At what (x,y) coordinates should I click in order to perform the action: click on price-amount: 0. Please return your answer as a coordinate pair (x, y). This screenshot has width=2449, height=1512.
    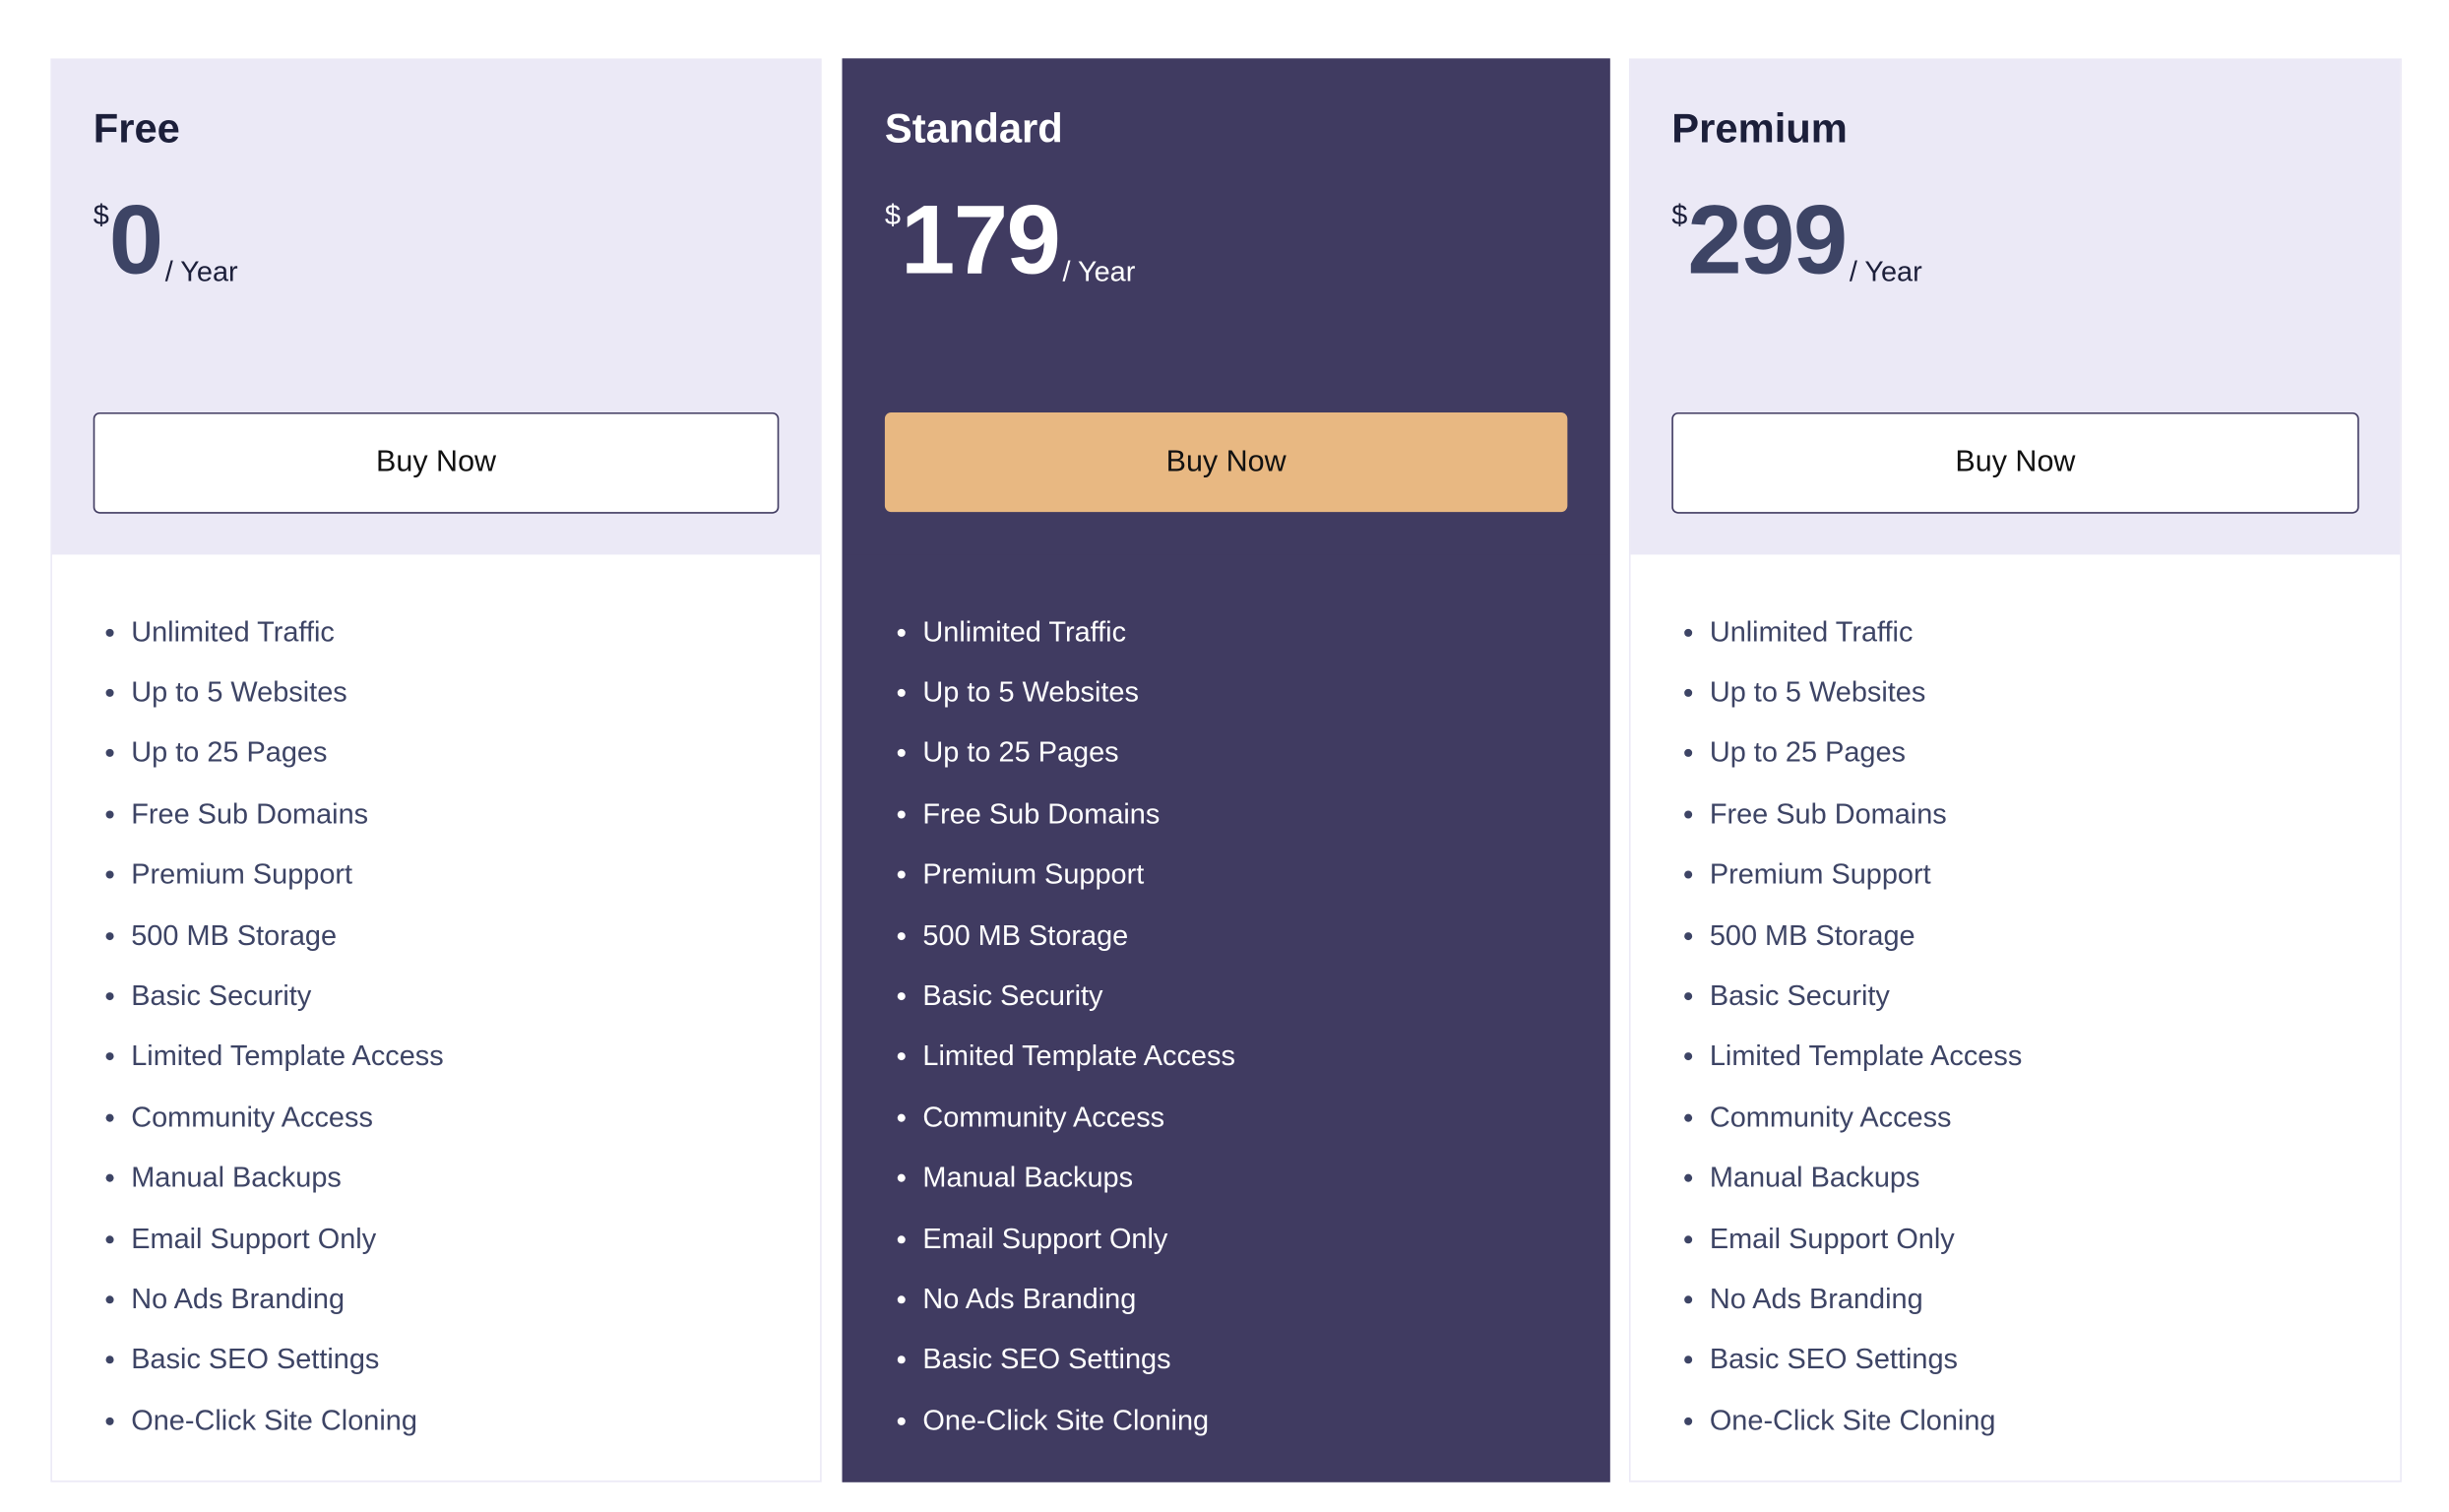
    Looking at the image, I should click on (135, 241).